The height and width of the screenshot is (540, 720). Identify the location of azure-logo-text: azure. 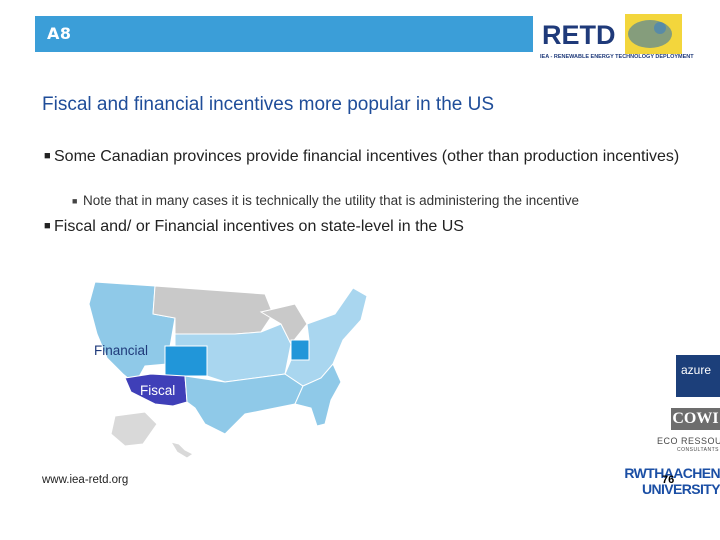
(696, 370).